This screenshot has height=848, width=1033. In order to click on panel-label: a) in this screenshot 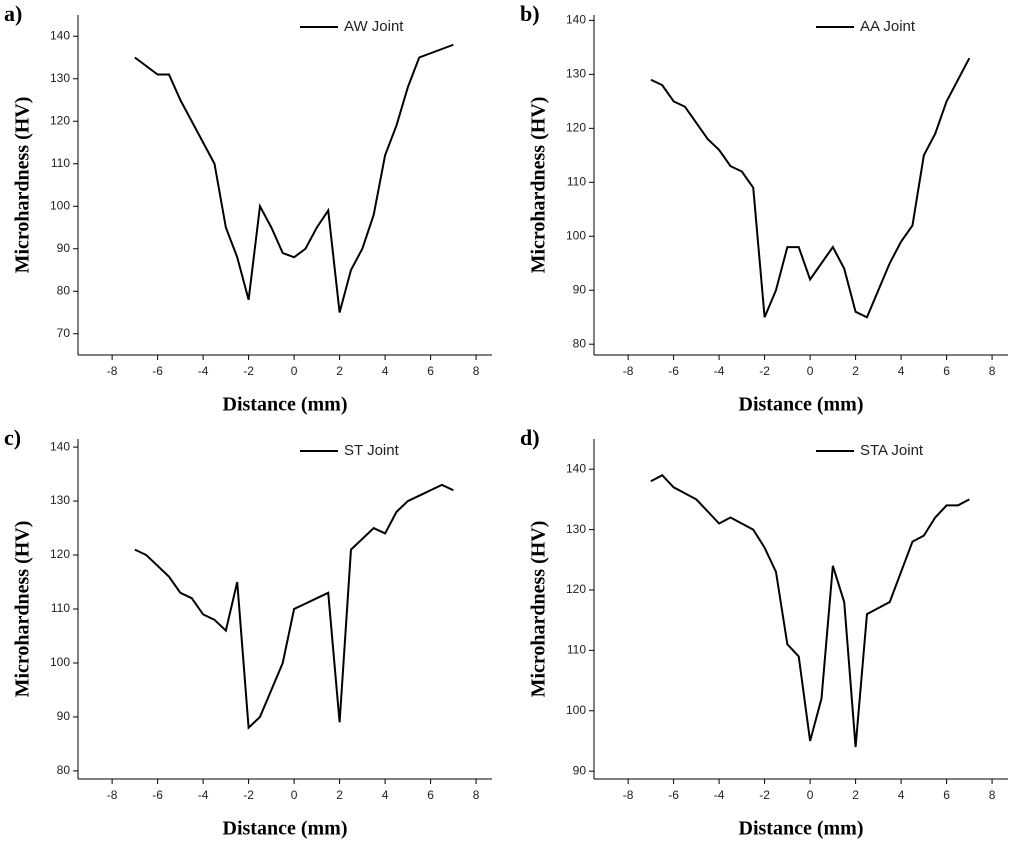, I will do `click(13, 13)`.